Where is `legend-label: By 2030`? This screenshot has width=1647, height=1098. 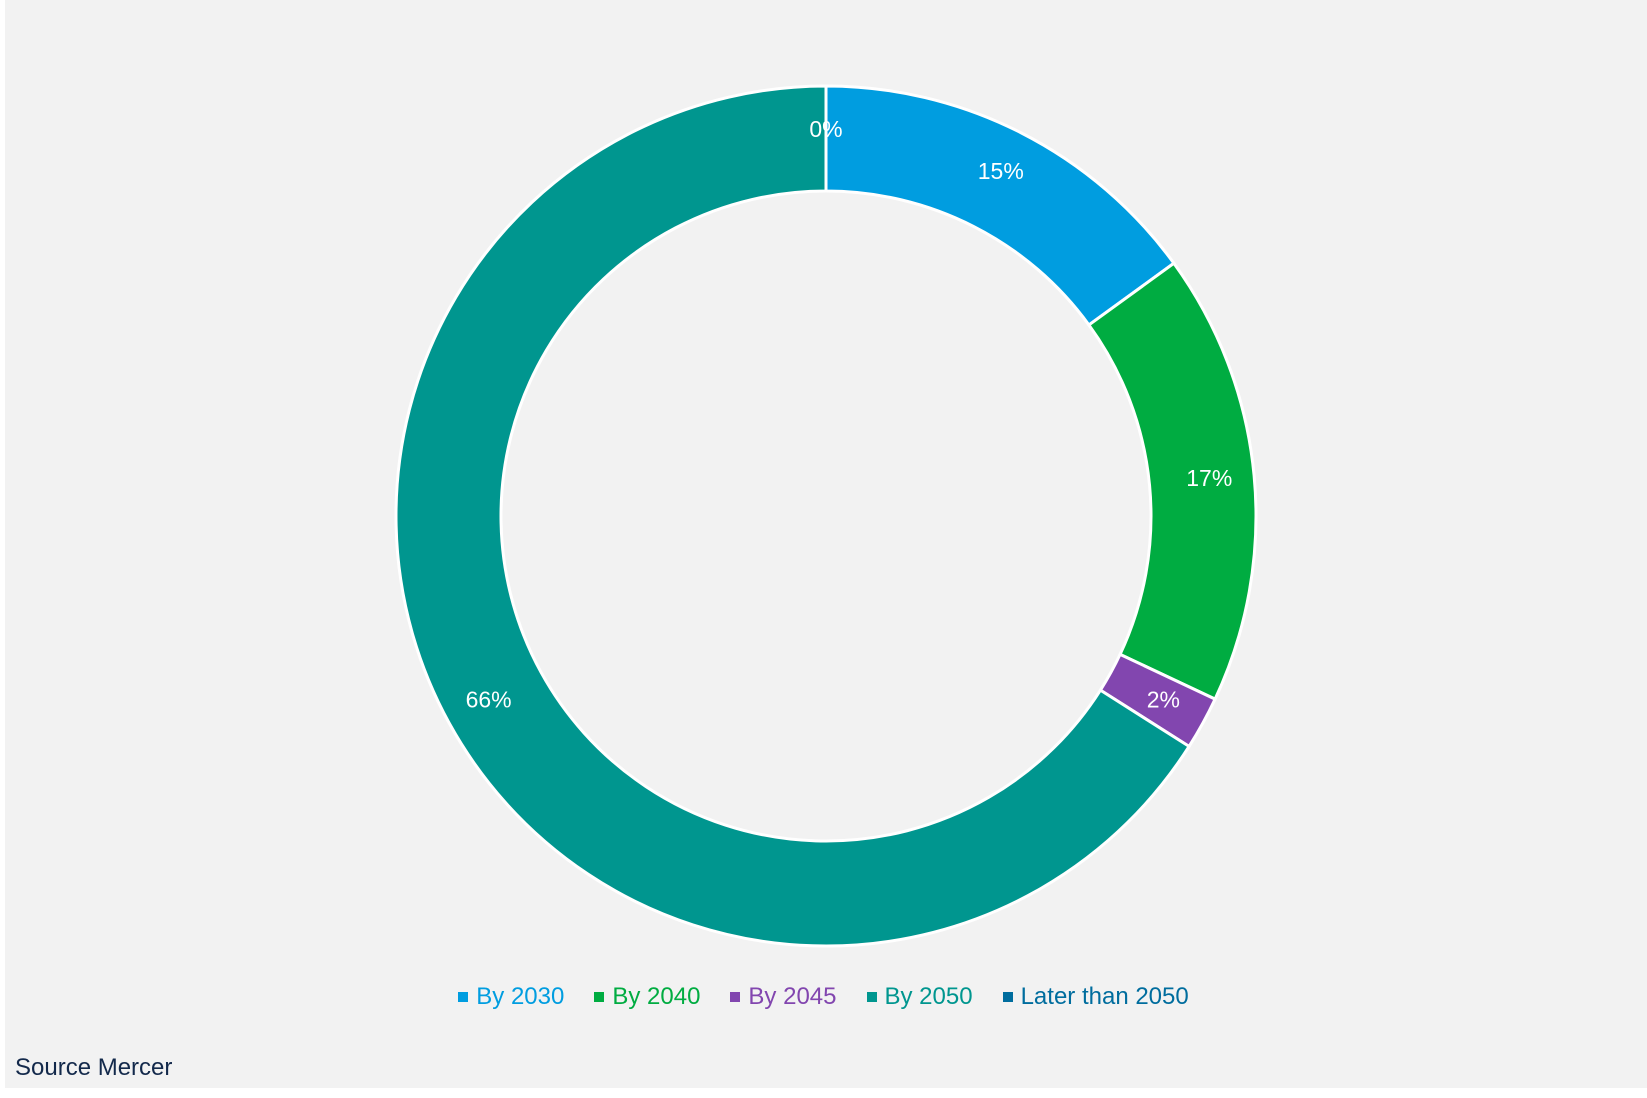
legend-label: By 2030 is located at coordinates (520, 996).